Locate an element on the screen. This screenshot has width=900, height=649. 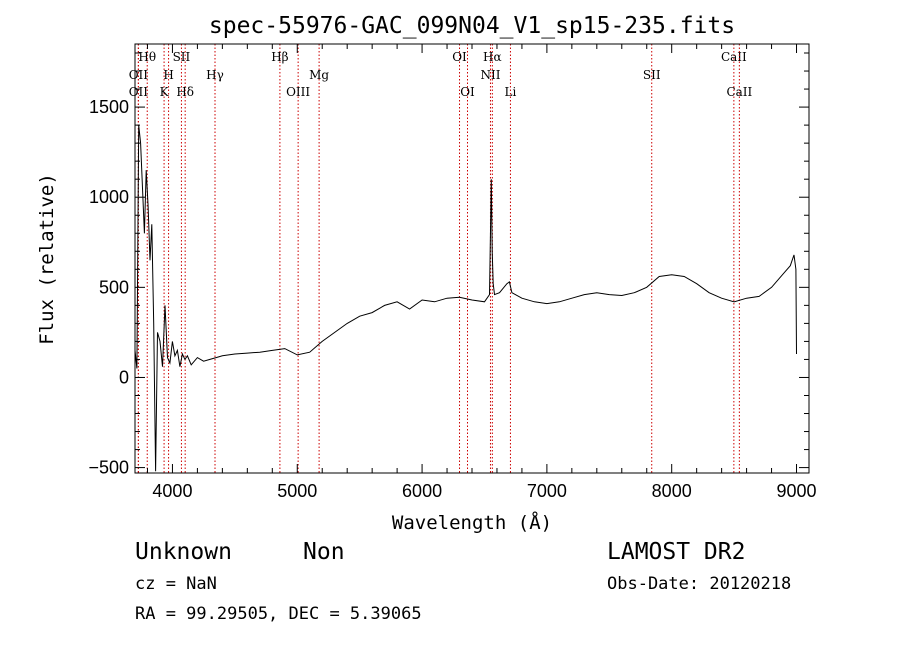
marker-label-1: OII is located at coordinates (139, 92).